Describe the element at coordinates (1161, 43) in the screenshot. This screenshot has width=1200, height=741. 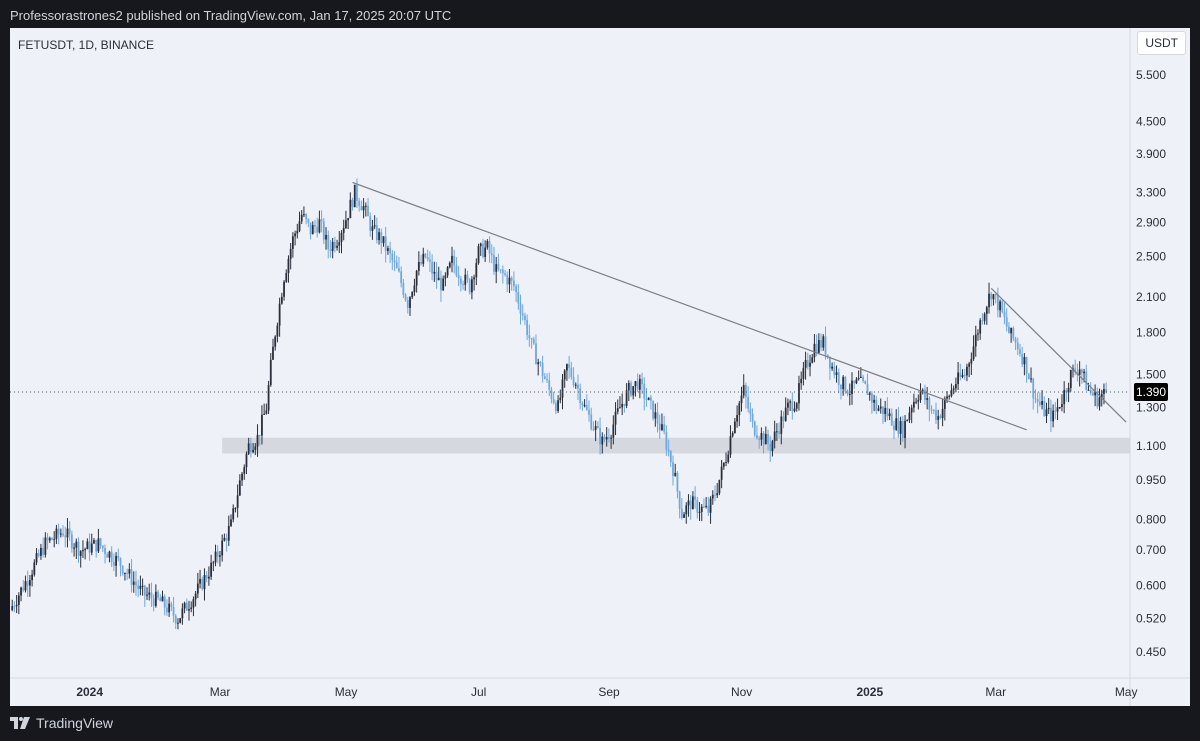
I see `currency-button: USDT` at that location.